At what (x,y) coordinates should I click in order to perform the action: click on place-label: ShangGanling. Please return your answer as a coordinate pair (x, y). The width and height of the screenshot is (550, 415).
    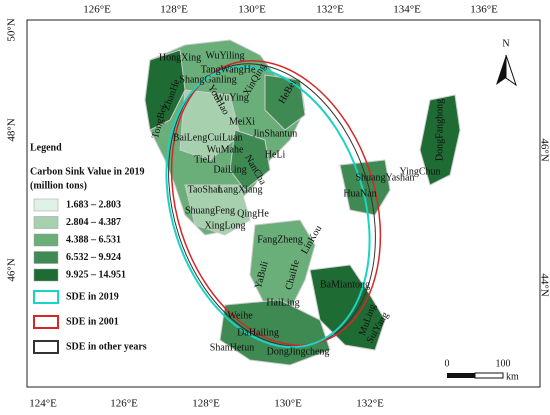
    Looking at the image, I should click on (207, 79).